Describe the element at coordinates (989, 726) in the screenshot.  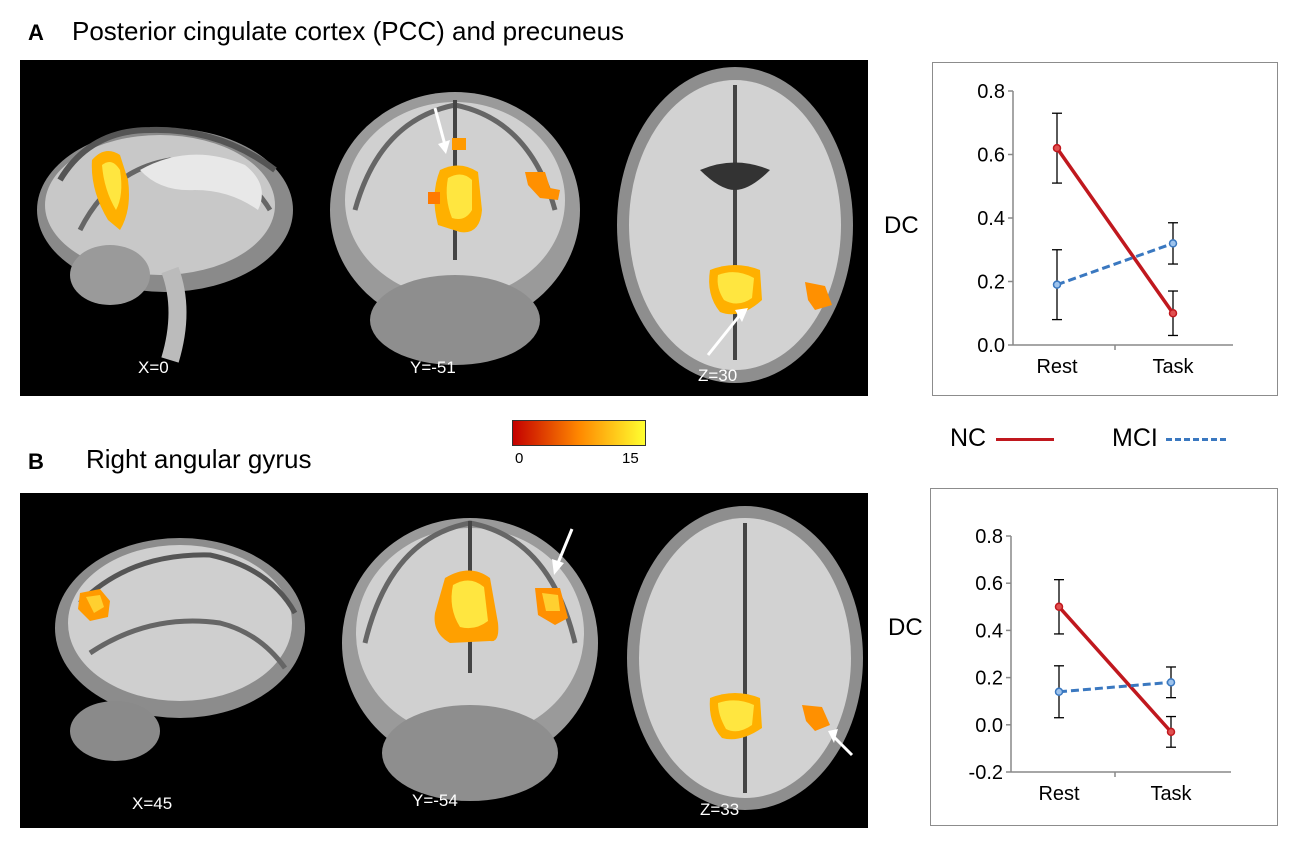
I see `chart-b-ytick-label-1: 0.0` at that location.